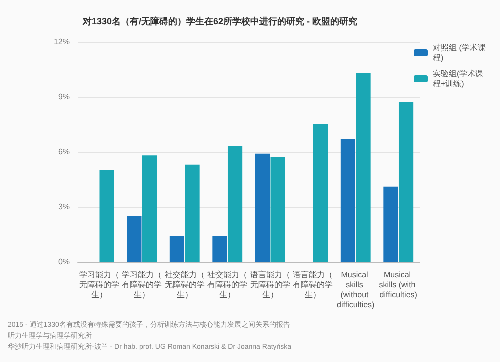 The image size is (500, 362). Describe the element at coordinates (64, 152) in the screenshot. I see `y-tick-label: 6%` at that location.